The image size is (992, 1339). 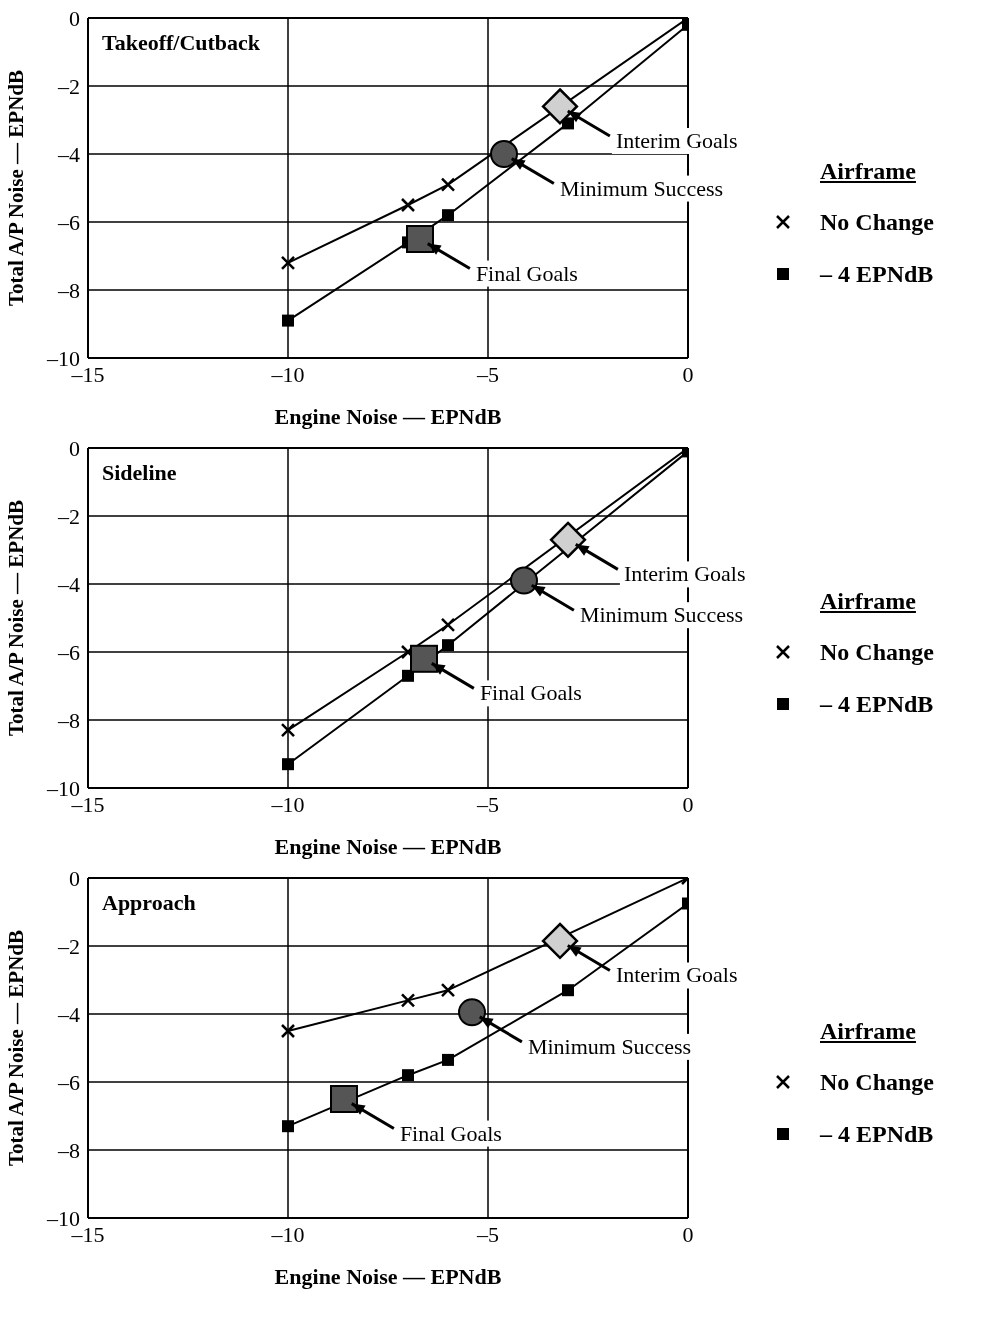 I want to click on text: Sideline, so click(x=139, y=472).